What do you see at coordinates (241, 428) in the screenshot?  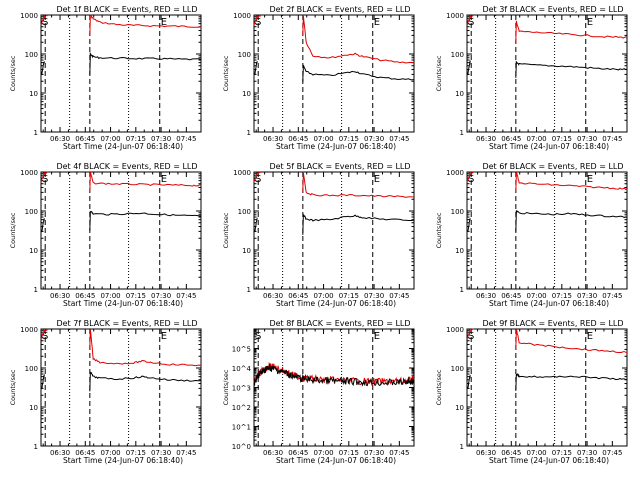 I see `y-tick-label: 10^1` at bounding box center [241, 428].